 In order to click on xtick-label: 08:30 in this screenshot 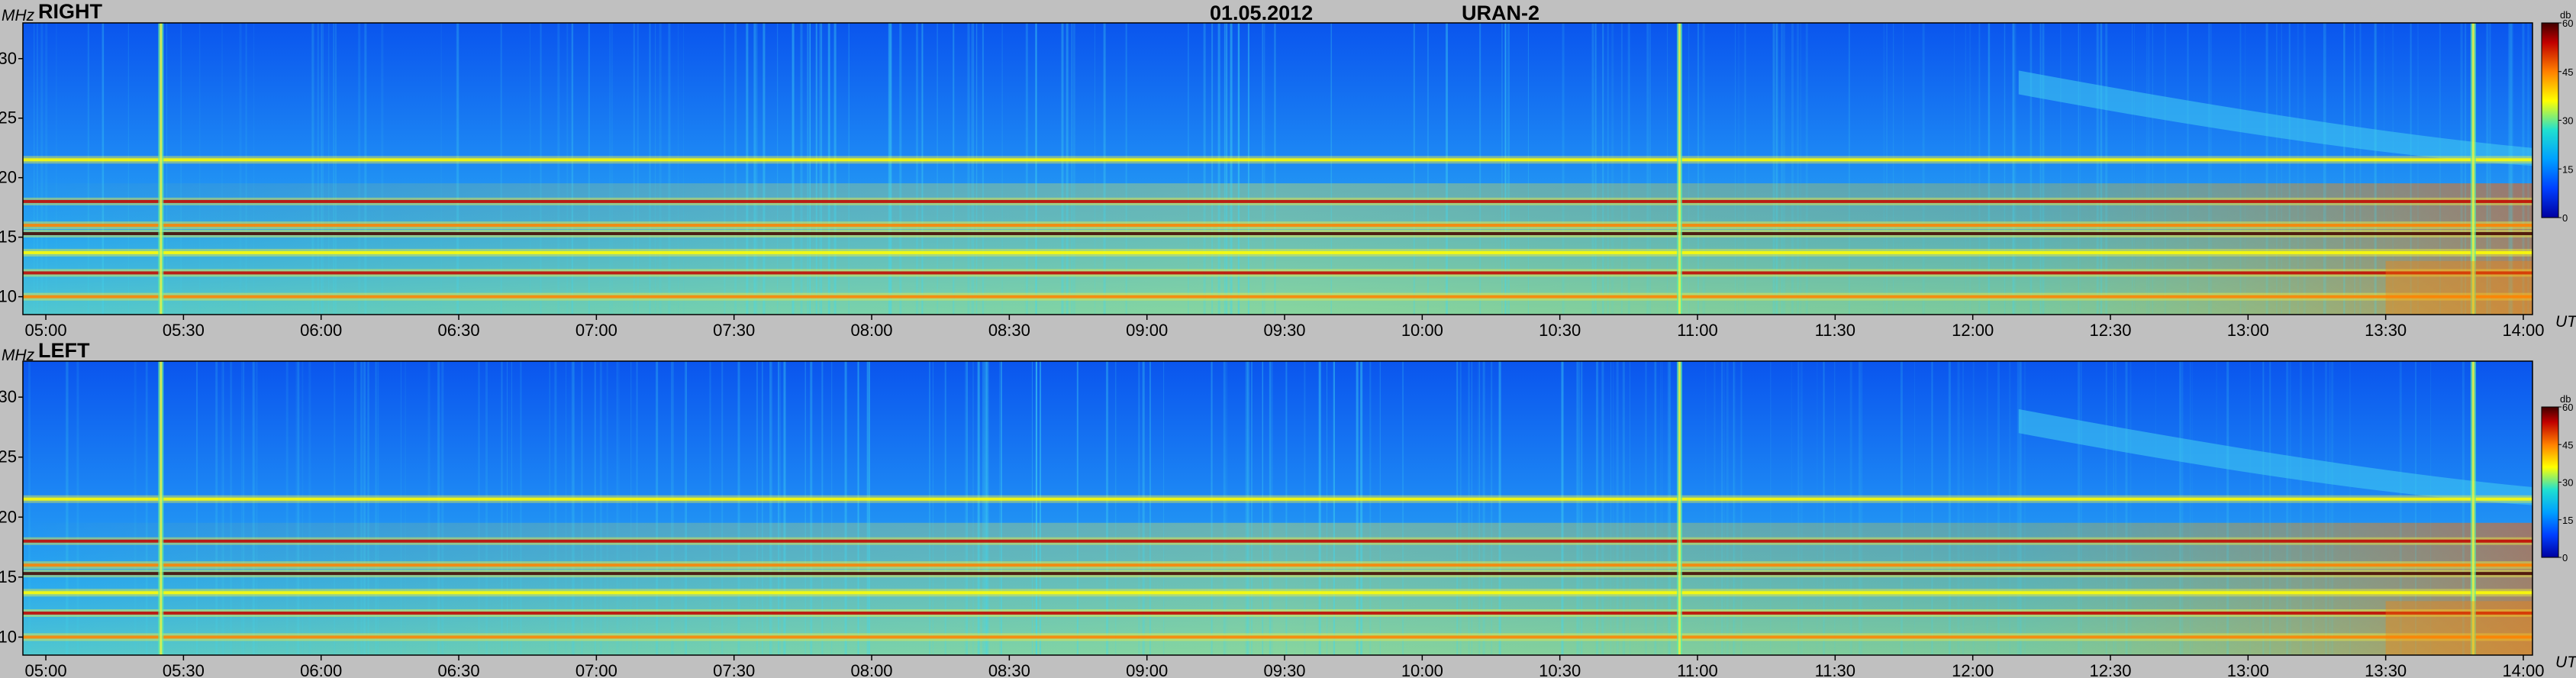, I will do `click(1009, 669)`.